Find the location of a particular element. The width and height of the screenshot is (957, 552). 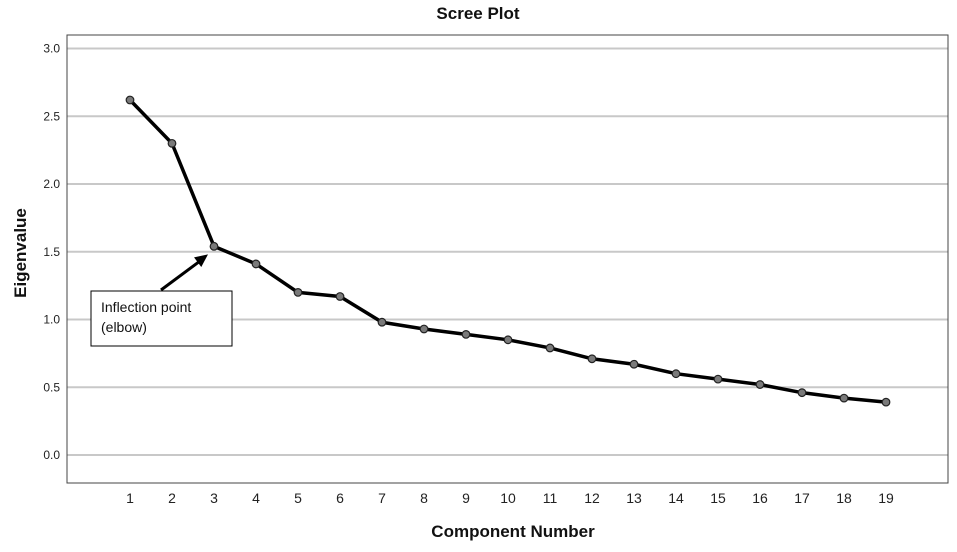

x-tick-label: 6 is located at coordinates (340, 498).